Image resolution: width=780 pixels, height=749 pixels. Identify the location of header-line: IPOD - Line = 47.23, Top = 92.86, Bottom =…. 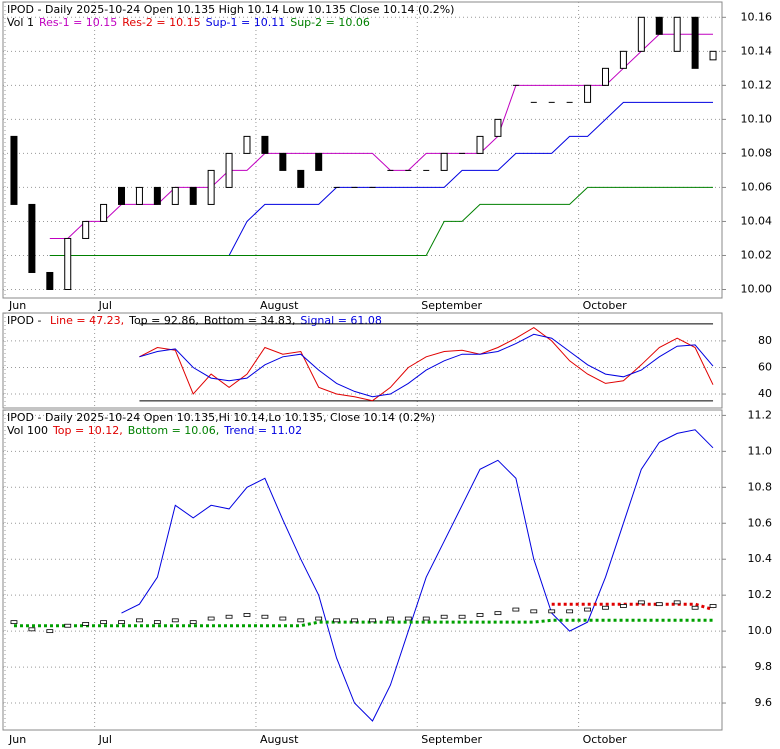
(194, 320).